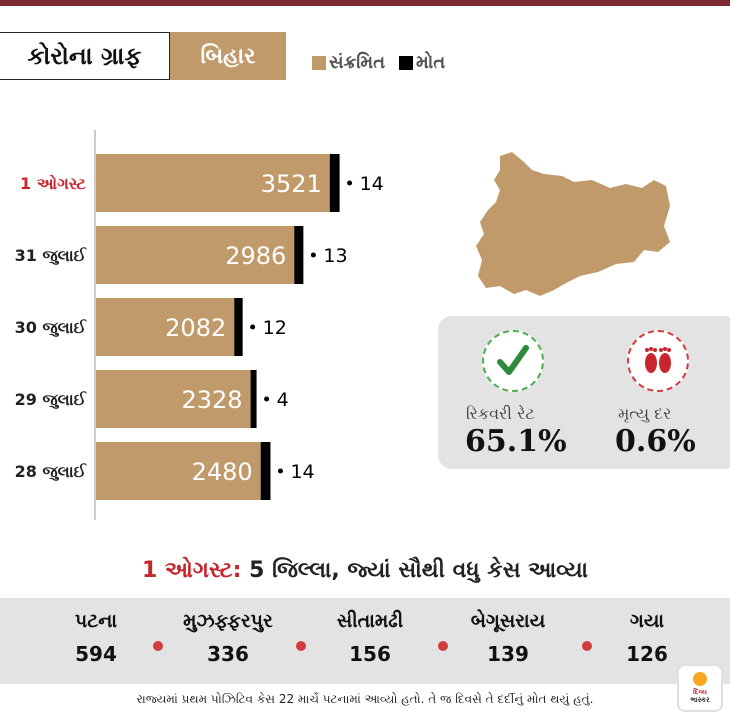 The height and width of the screenshot is (720, 730). I want to click on legend: સંક્રમિત મોત, so click(378, 62).